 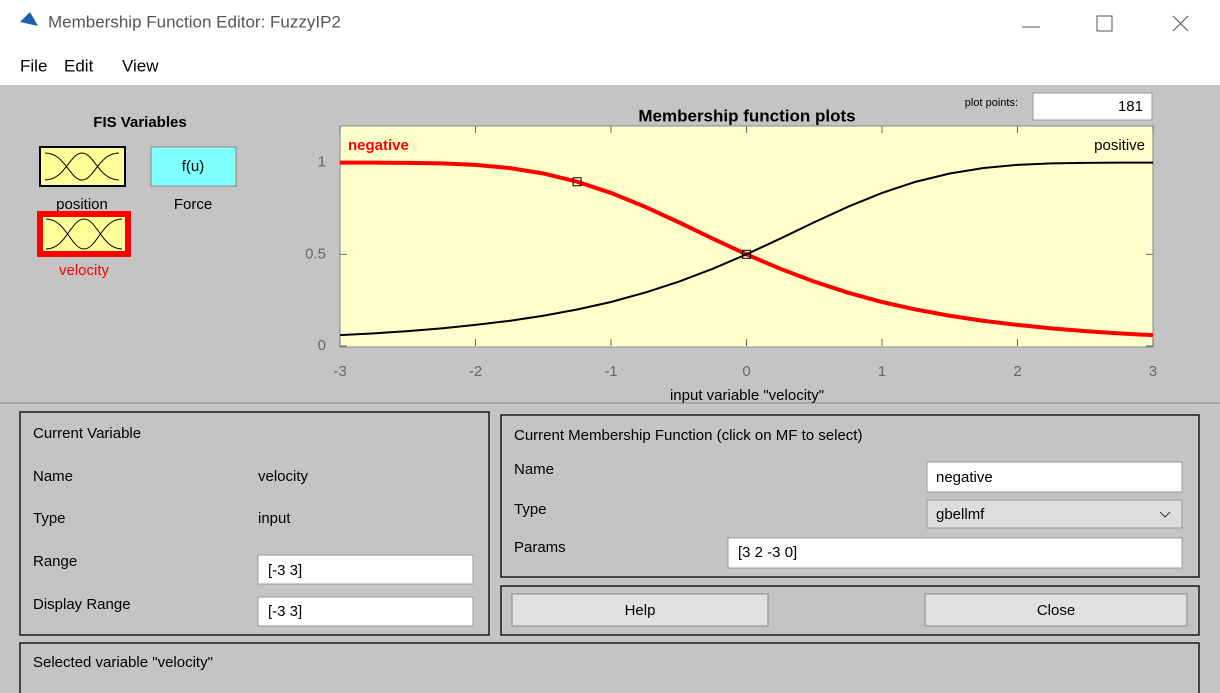 I want to click on var-label: position, so click(x=82, y=204).